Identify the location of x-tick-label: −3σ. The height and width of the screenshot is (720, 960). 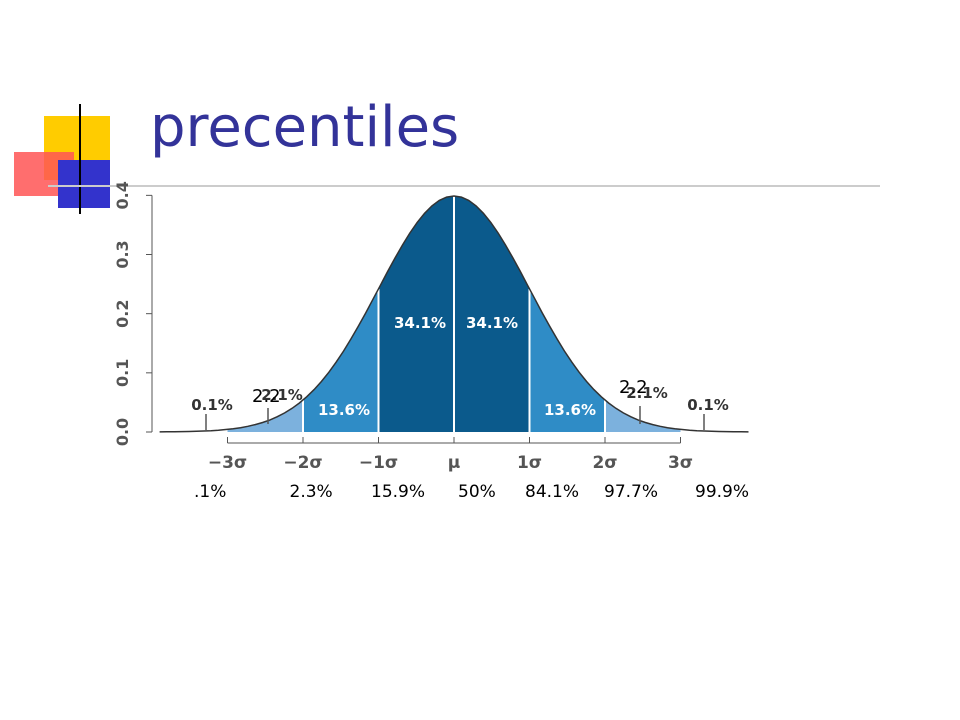
(227, 463).